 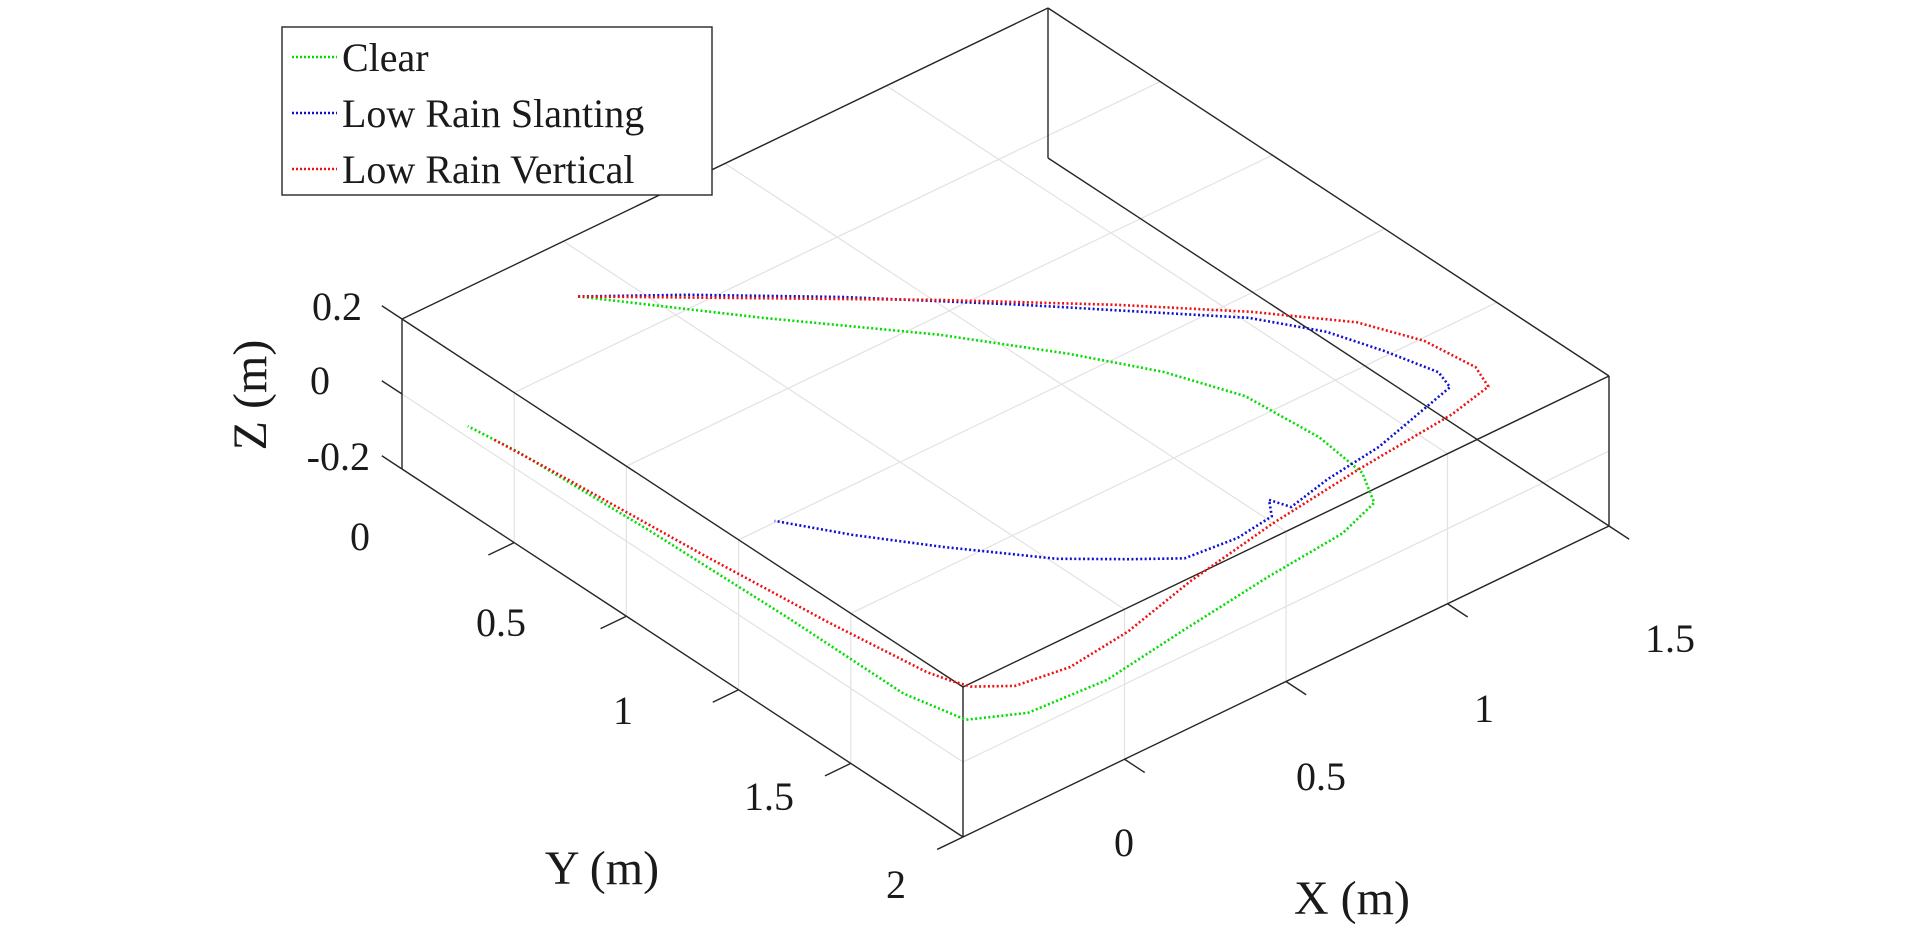 I want to click on y-tick-label: 1, so click(x=623, y=710).